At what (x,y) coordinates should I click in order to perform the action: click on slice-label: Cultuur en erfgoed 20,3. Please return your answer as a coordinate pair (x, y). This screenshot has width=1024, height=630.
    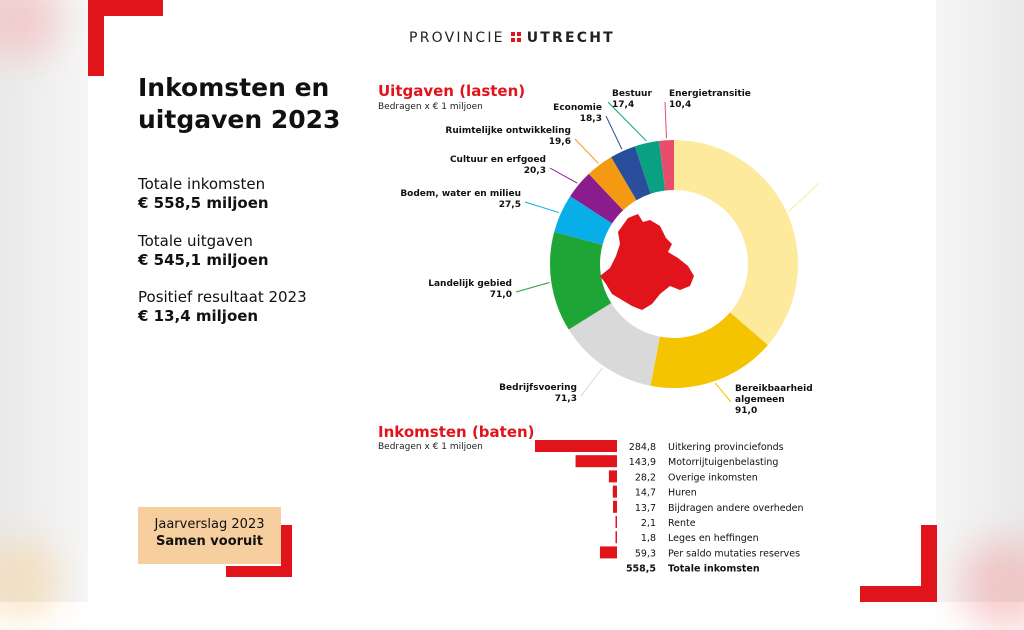
    Looking at the image, I should click on (498, 165).